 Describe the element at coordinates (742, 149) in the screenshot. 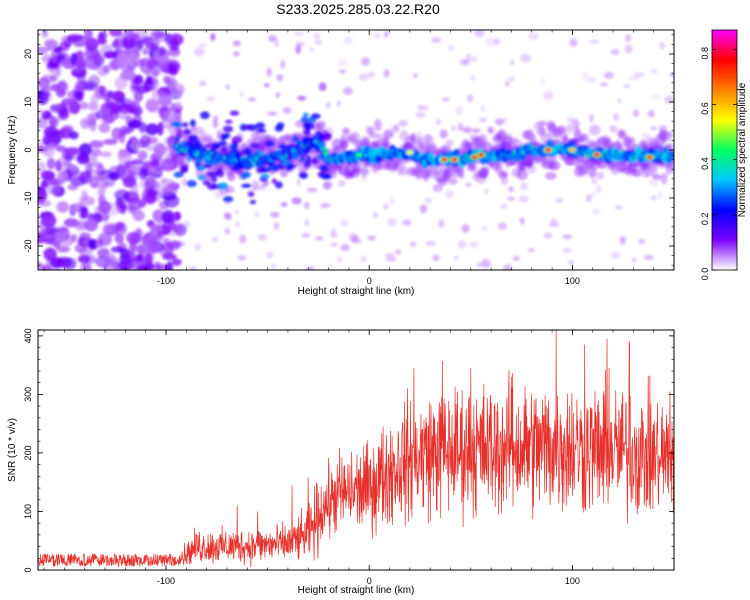

I see `colorbar-label: Normalized spectral amplitude` at that location.